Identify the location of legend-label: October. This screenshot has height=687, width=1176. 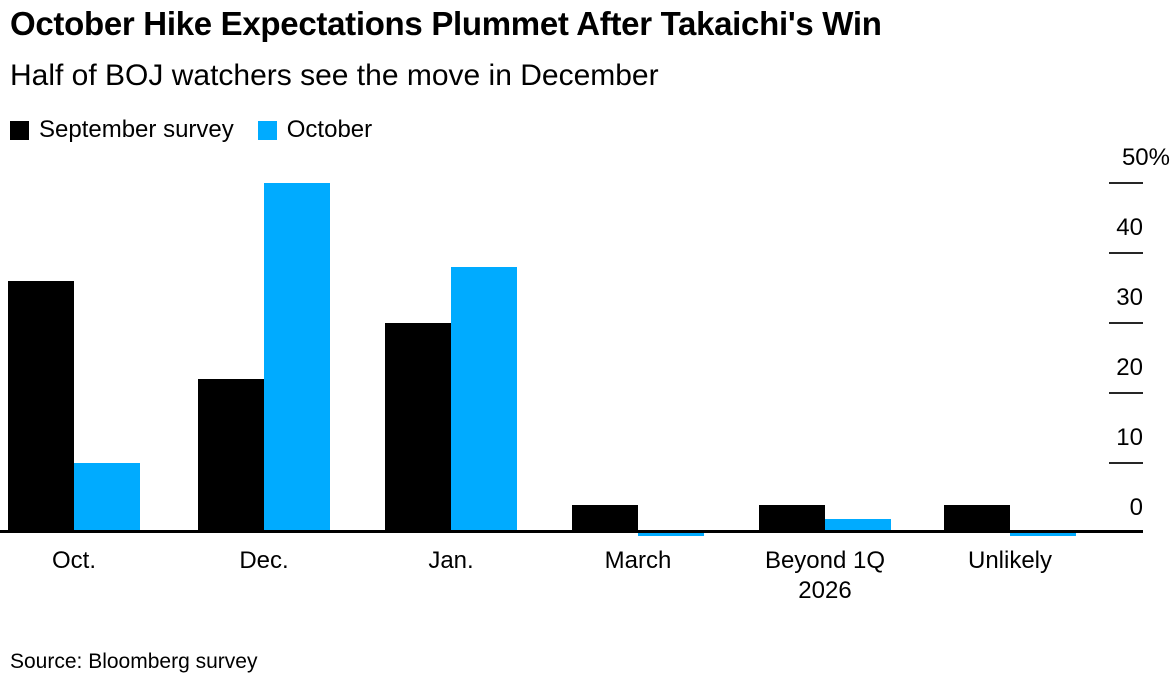
(329, 129).